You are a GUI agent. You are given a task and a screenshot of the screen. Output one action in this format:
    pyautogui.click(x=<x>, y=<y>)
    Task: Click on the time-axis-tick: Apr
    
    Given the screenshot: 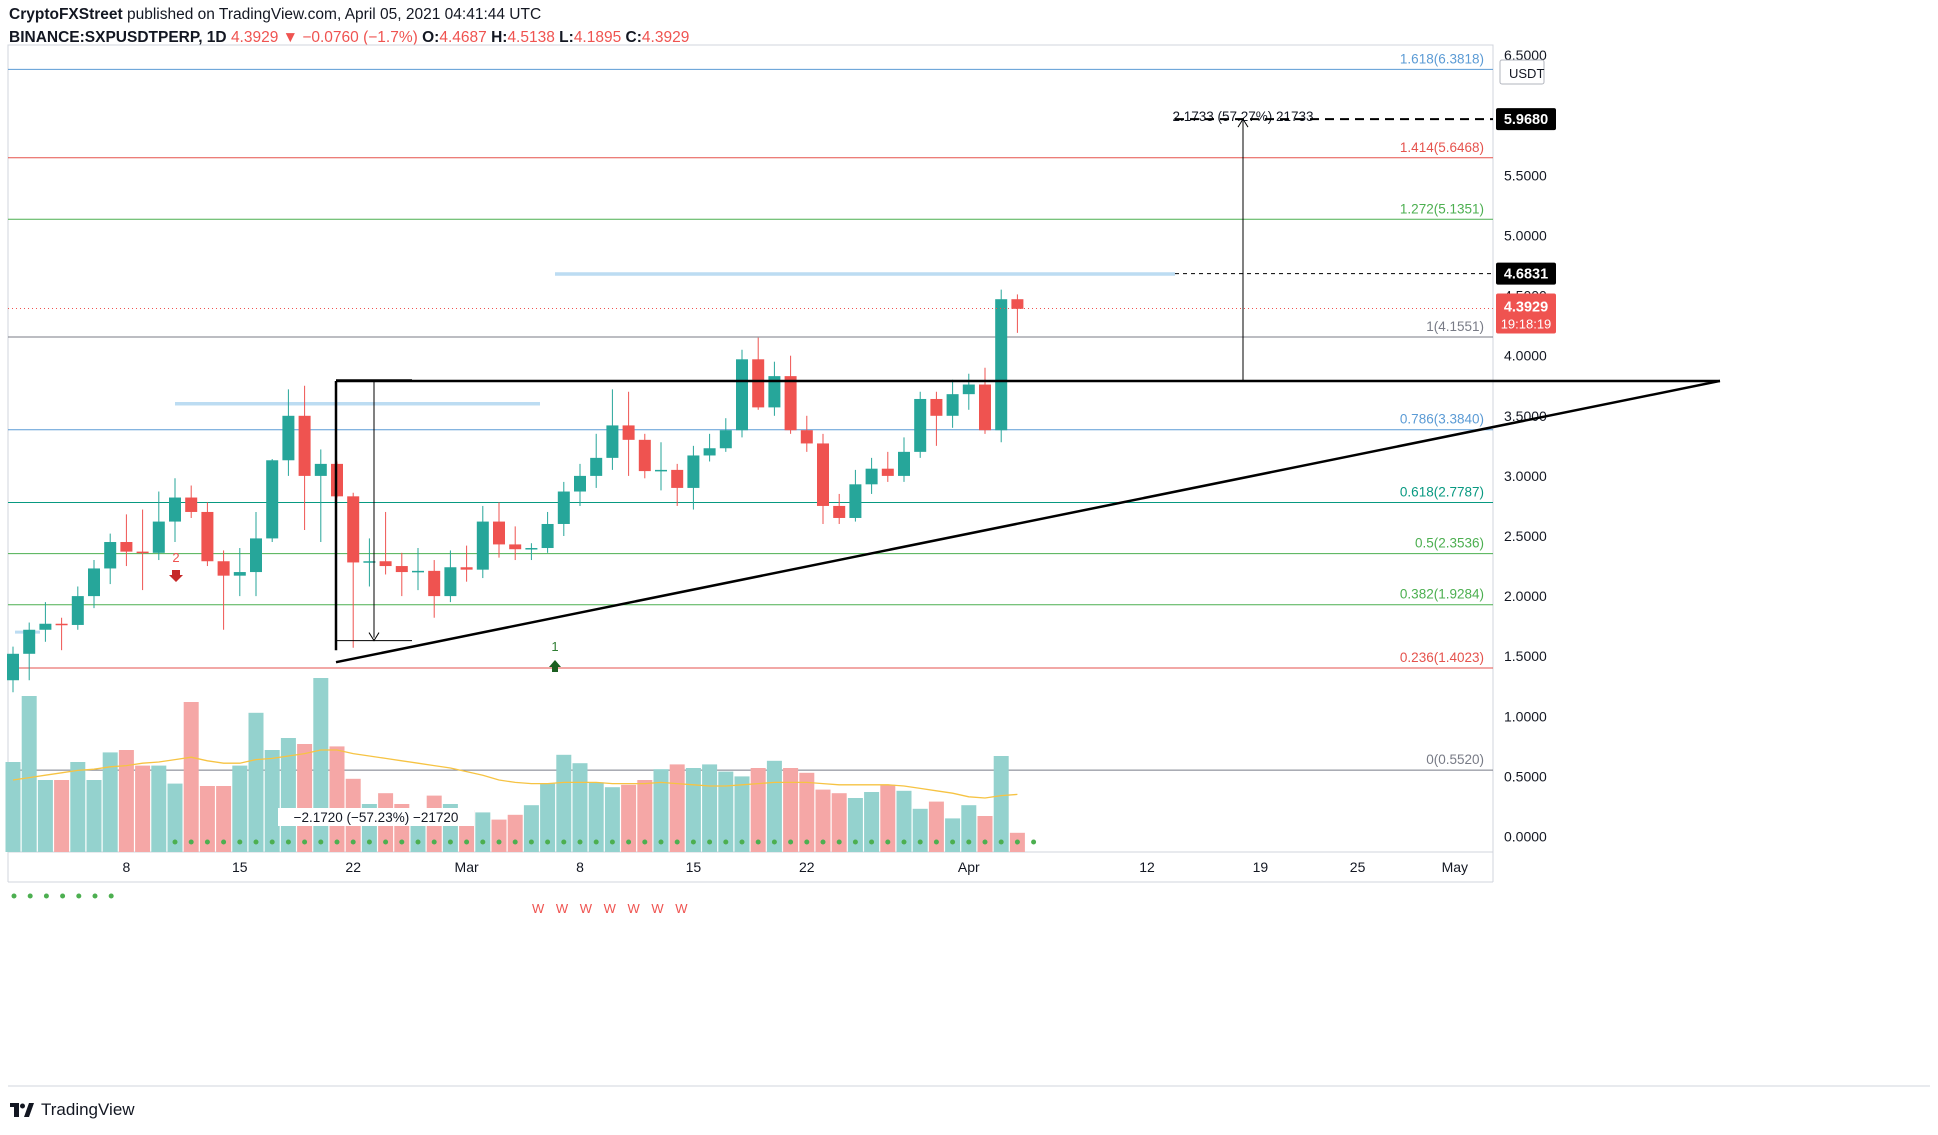 What is the action you would take?
    pyautogui.click(x=969, y=867)
    